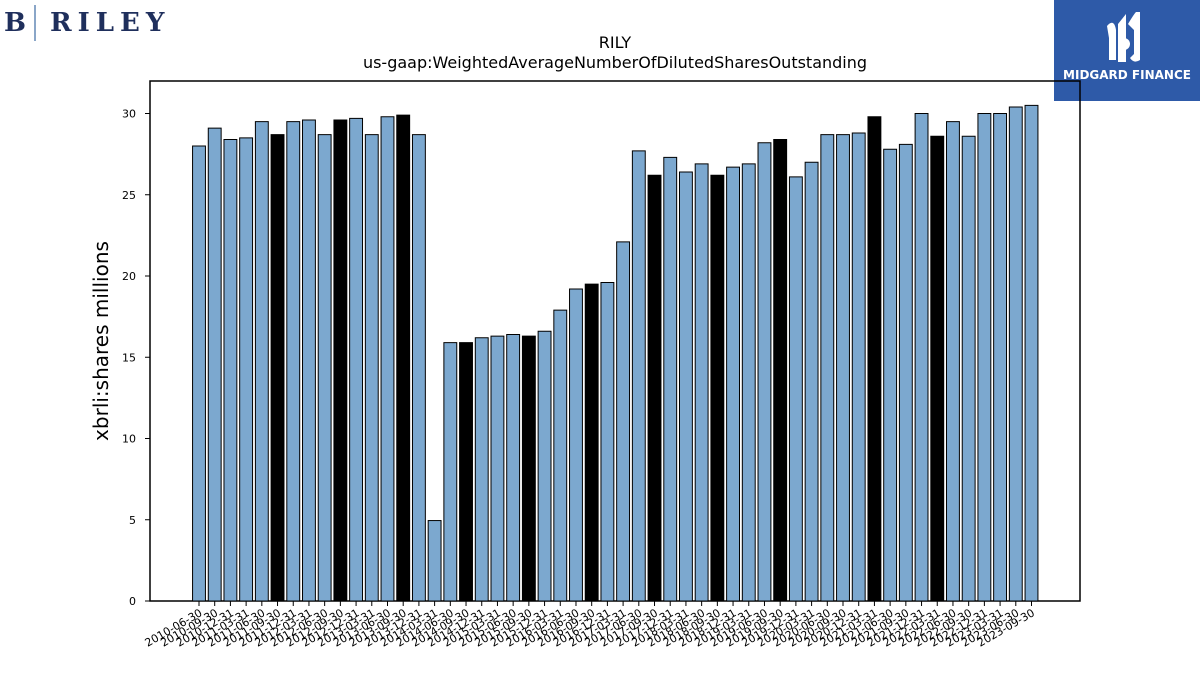 Image resolution: width=1200 pixels, height=675 pixels. I want to click on y-tick-label: 30, so click(129, 114).